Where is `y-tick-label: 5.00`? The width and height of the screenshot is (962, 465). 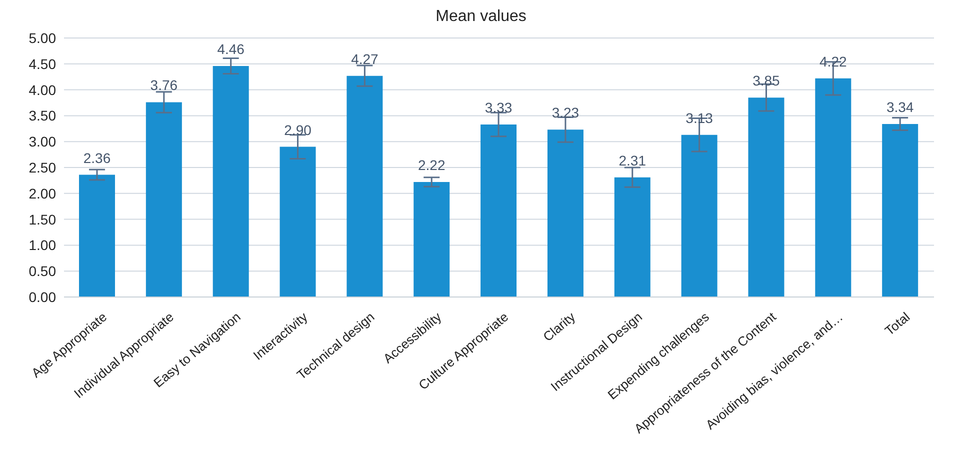
y-tick-label: 5.00 is located at coordinates (42, 38).